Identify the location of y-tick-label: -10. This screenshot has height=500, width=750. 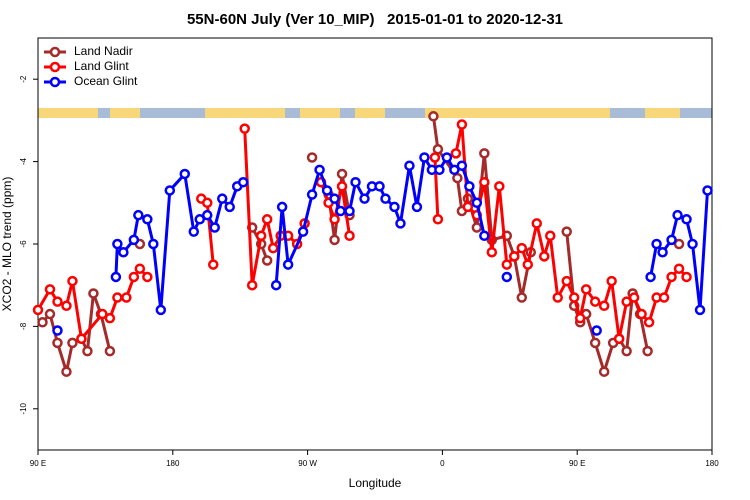
(23, 408).